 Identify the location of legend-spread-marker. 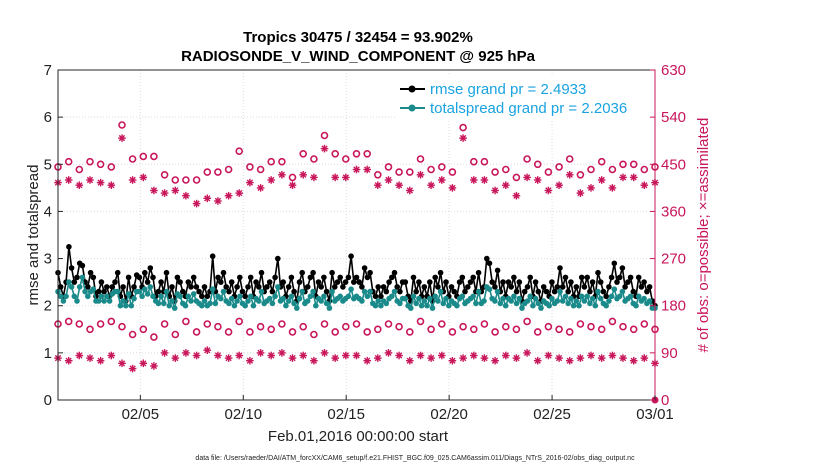
(412, 108).